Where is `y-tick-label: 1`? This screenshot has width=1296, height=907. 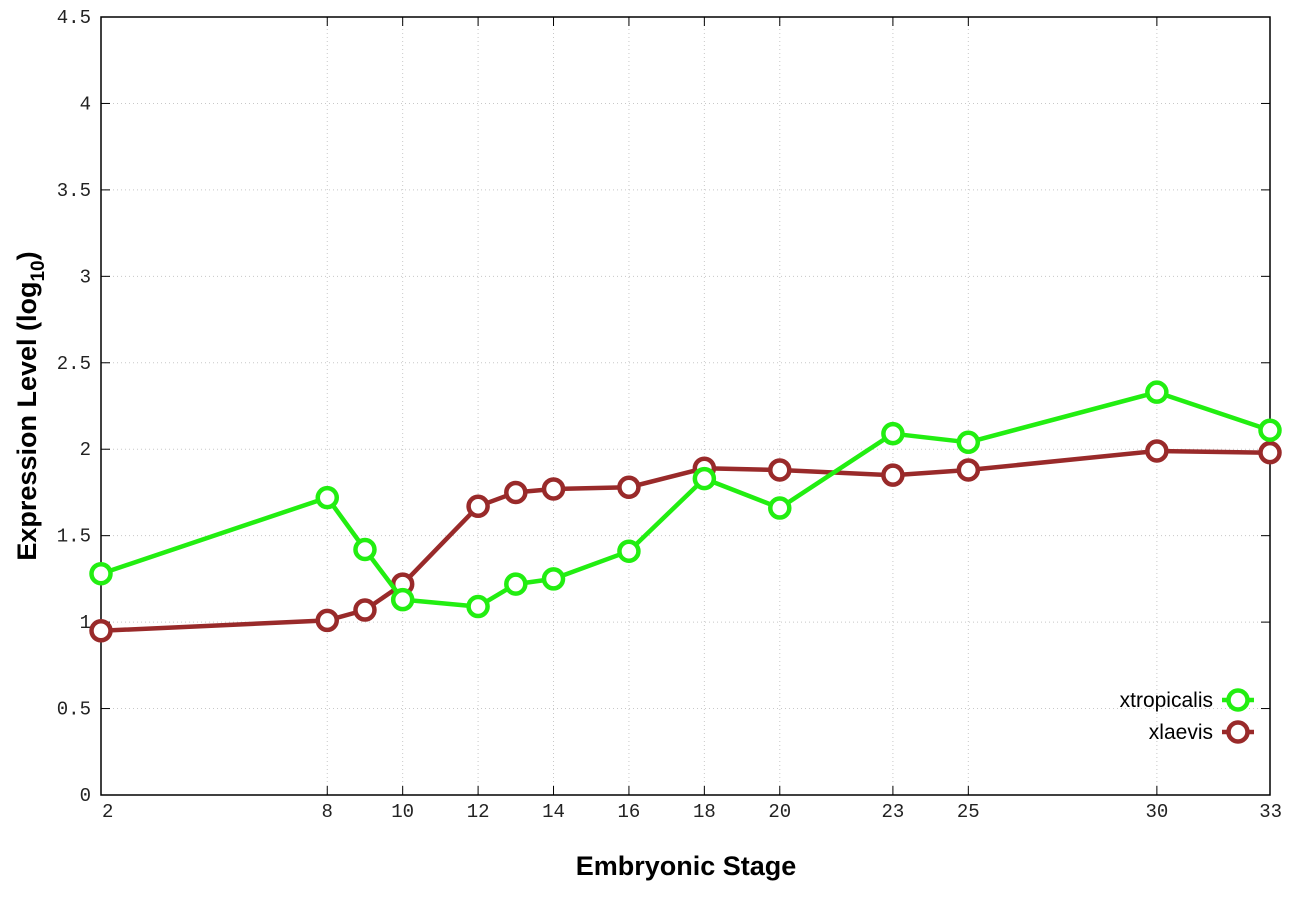
y-tick-label: 1 is located at coordinates (85, 623).